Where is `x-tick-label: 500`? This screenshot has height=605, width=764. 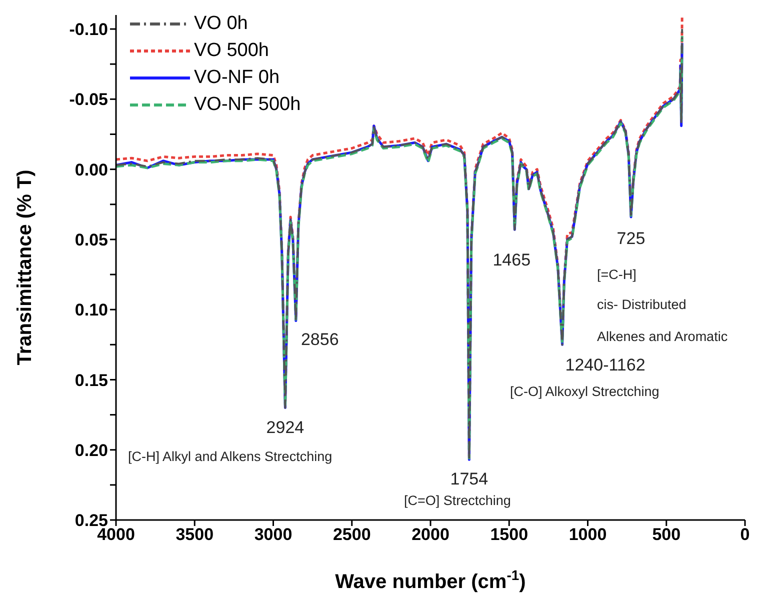 x-tick-label: 500 is located at coordinates (666, 534).